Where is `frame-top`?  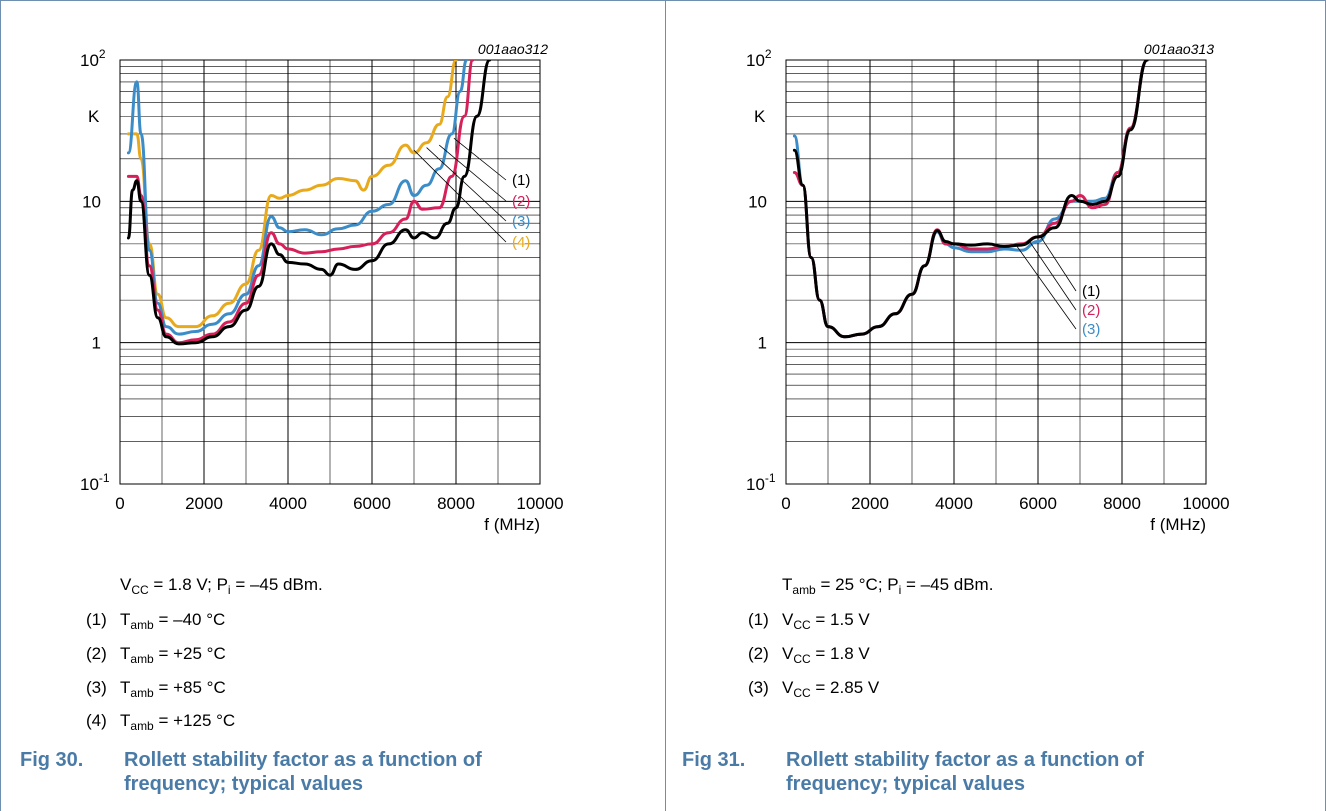
frame-top is located at coordinates (663, 0).